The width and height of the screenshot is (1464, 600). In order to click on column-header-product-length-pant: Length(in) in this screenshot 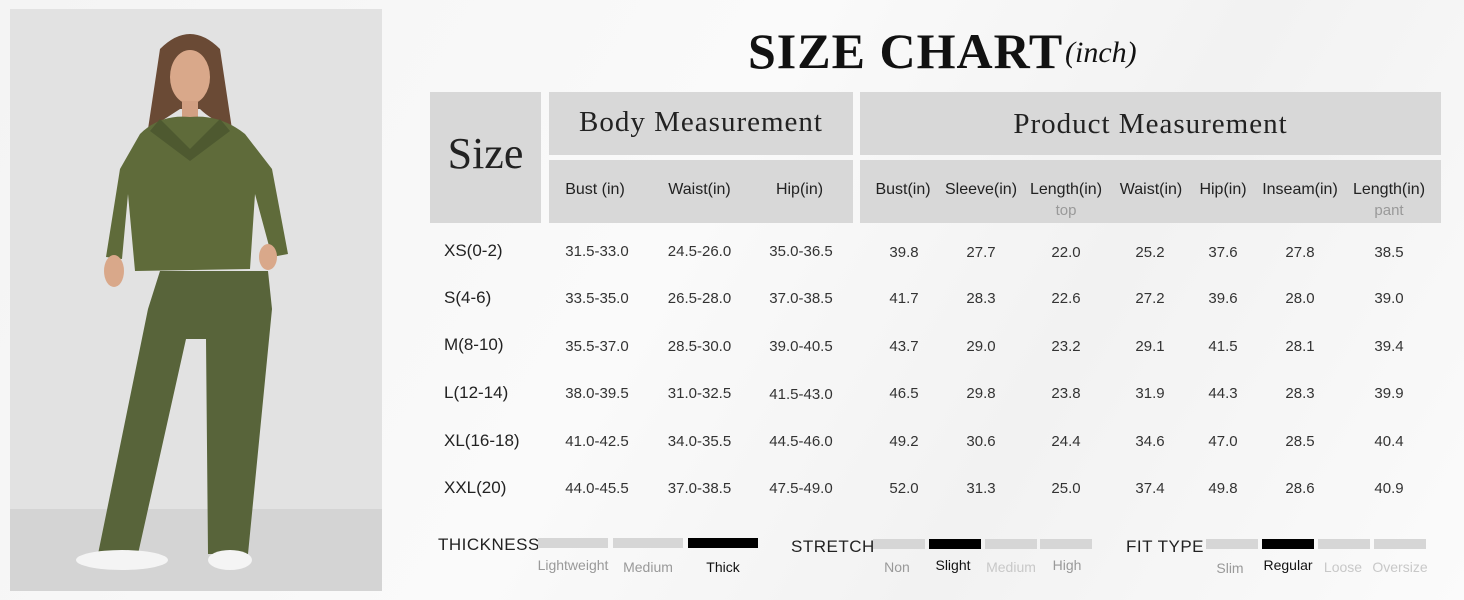, I will do `click(1389, 189)`.